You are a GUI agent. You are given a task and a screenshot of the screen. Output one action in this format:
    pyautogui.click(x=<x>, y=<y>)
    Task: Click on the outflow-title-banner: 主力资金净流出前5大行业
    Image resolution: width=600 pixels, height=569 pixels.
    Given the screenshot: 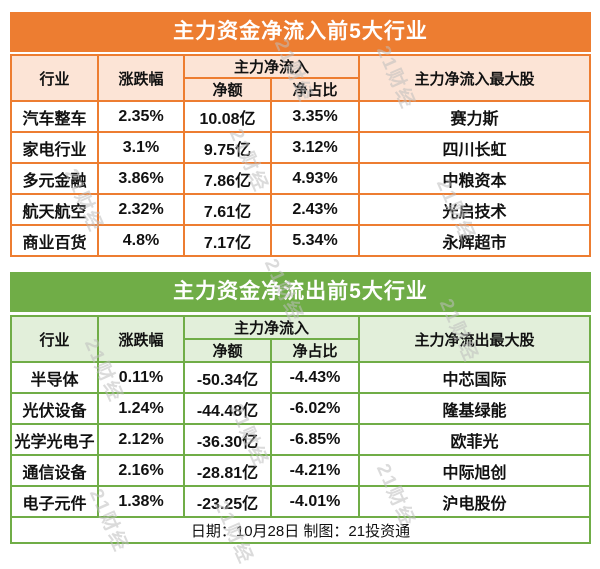 What is the action you would take?
    pyautogui.click(x=300, y=292)
    